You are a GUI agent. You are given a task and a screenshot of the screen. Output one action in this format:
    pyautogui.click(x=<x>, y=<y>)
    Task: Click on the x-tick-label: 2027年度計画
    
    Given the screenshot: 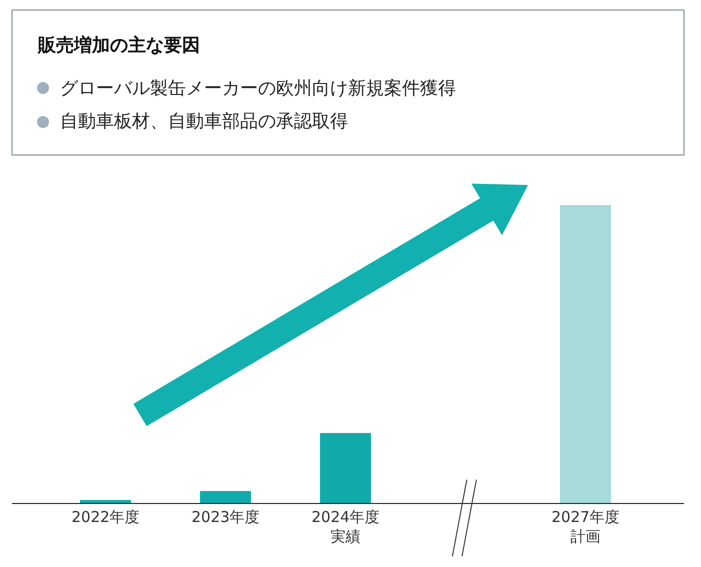 What is the action you would take?
    pyautogui.click(x=586, y=527)
    